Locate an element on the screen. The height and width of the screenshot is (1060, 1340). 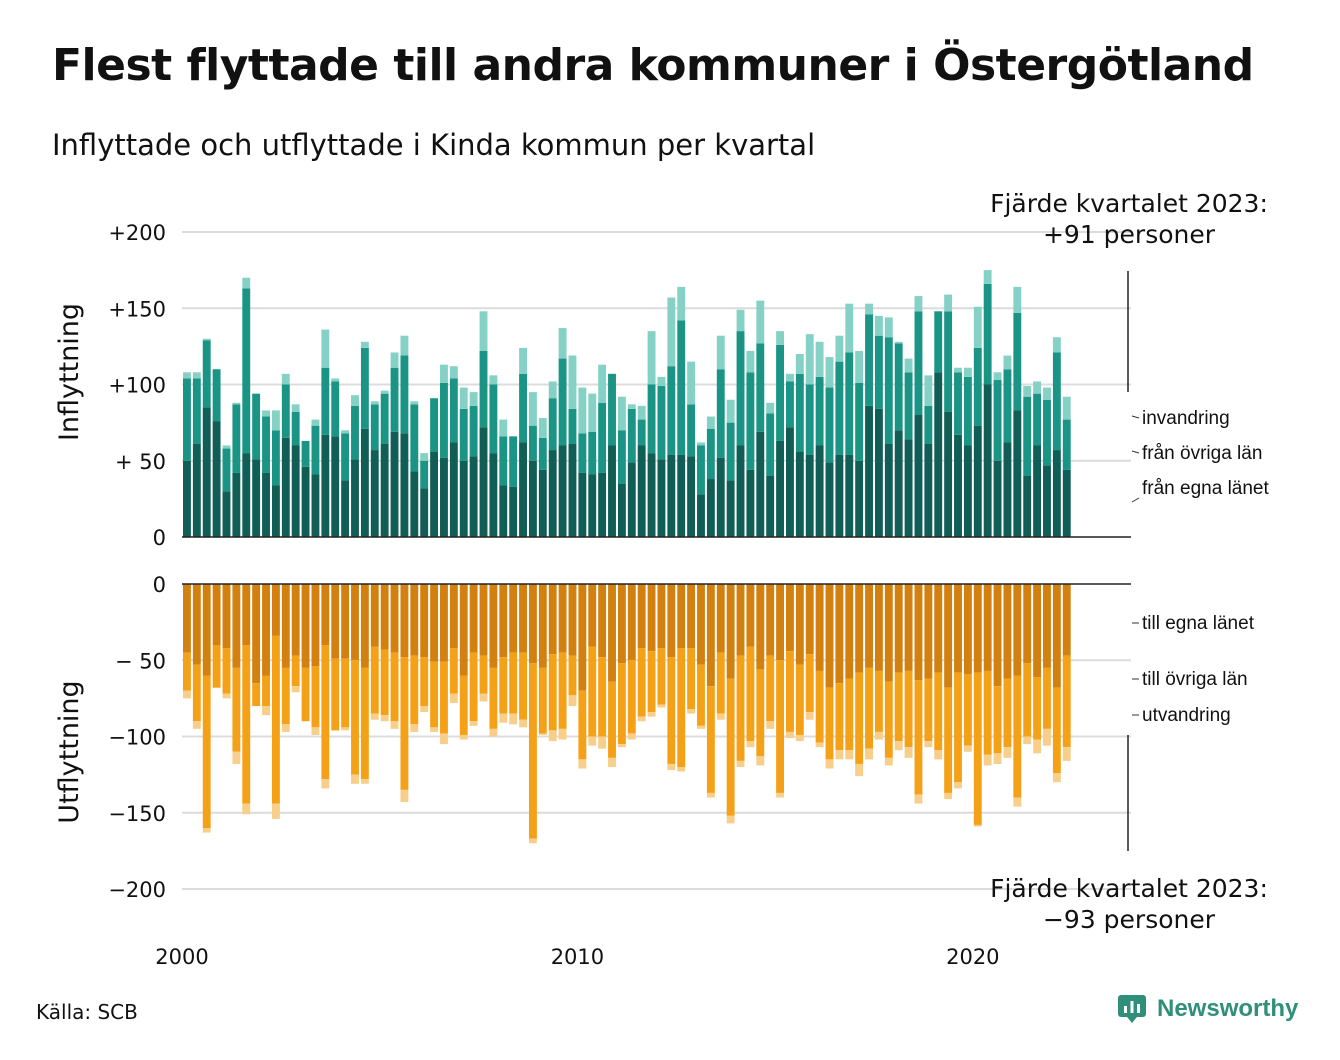
y-tick-label: +100 is located at coordinates (137, 386).